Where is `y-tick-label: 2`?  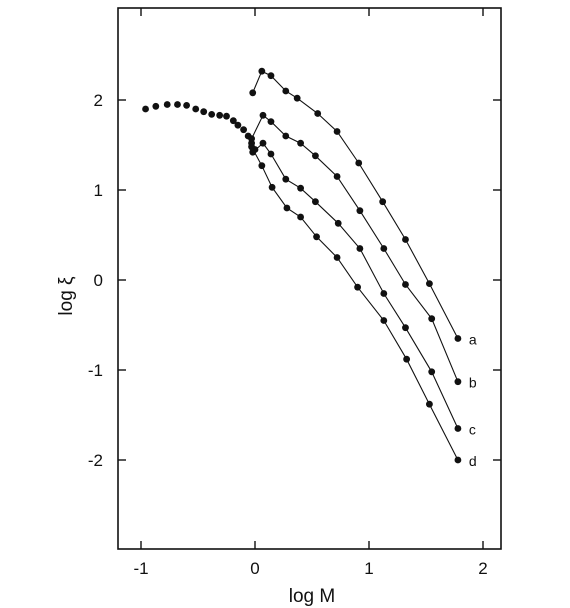 y-tick-label: 2 is located at coordinates (98, 100).